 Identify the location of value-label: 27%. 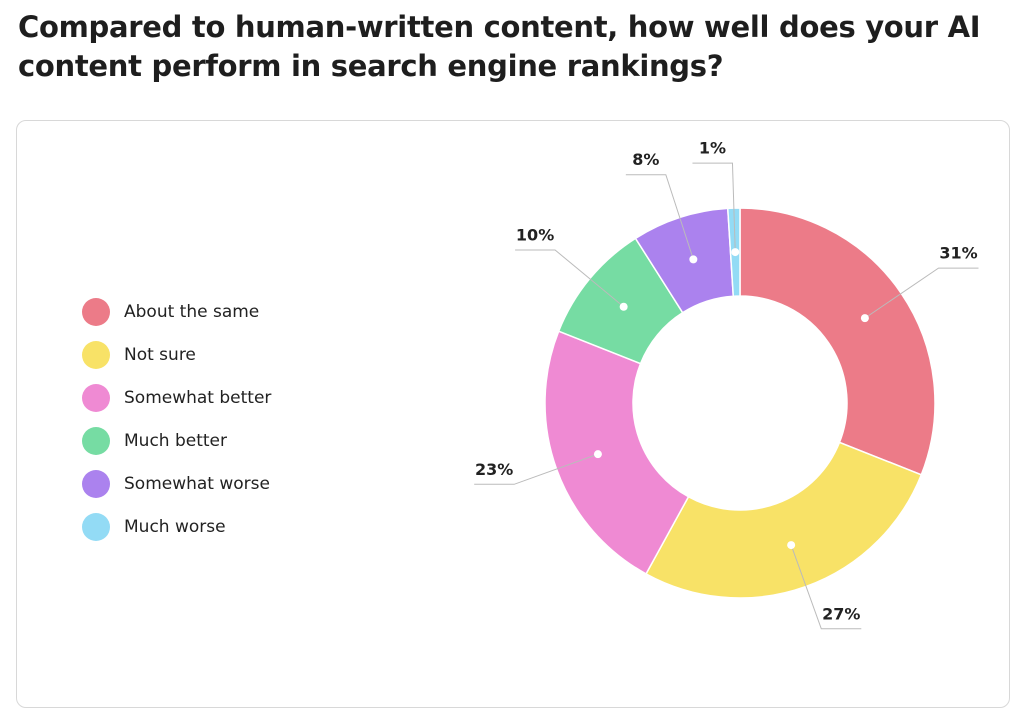
(841, 613).